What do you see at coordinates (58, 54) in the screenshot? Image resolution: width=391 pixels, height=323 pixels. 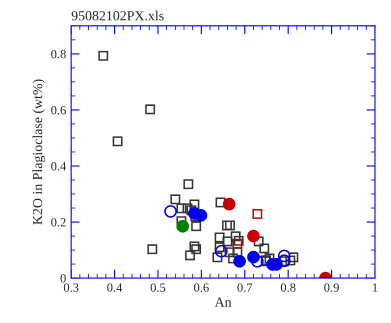 I see `y-tick-label: 0.8` at bounding box center [58, 54].